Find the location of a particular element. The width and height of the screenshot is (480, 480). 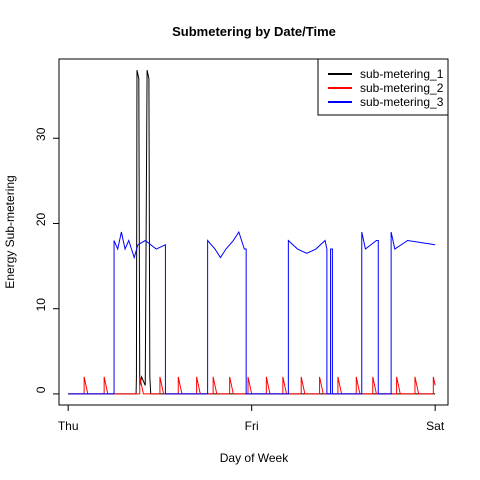

y-tick-label: 10 is located at coordinates (41, 305).